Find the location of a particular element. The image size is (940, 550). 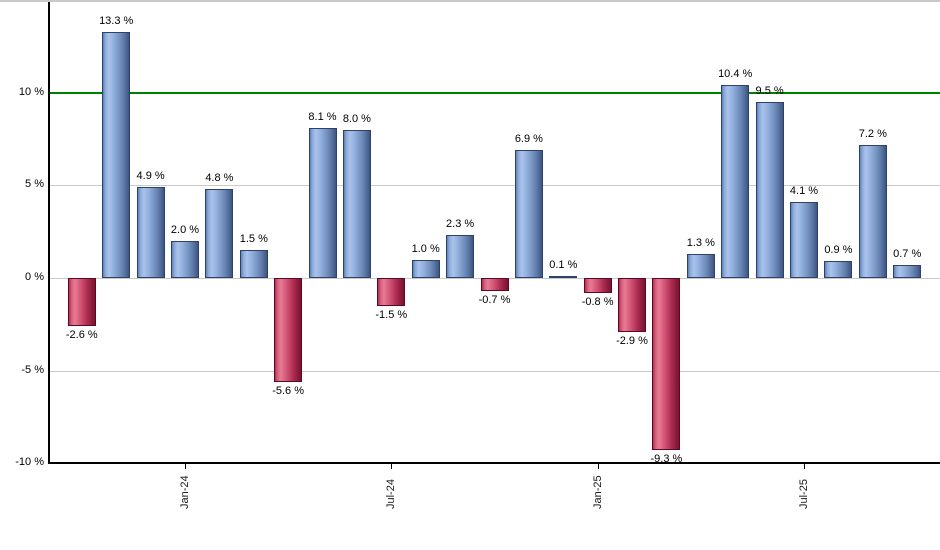

x-axis-tick-label: Jan-25 is located at coordinates (597, 492).